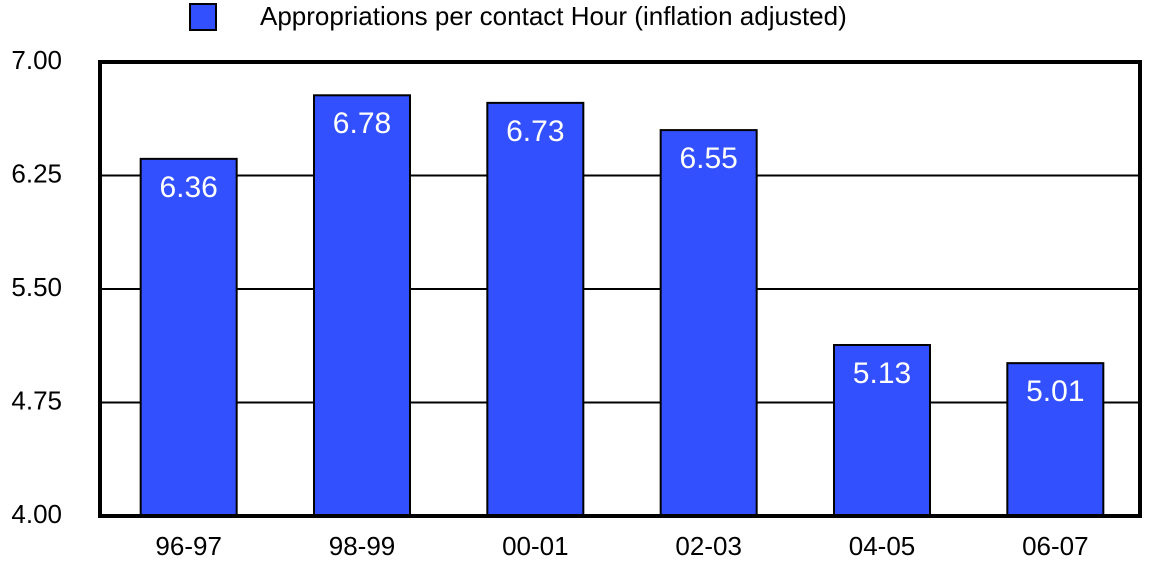 This screenshot has height=564, width=1160. I want to click on x-tick-label: 04-05, so click(882, 546).